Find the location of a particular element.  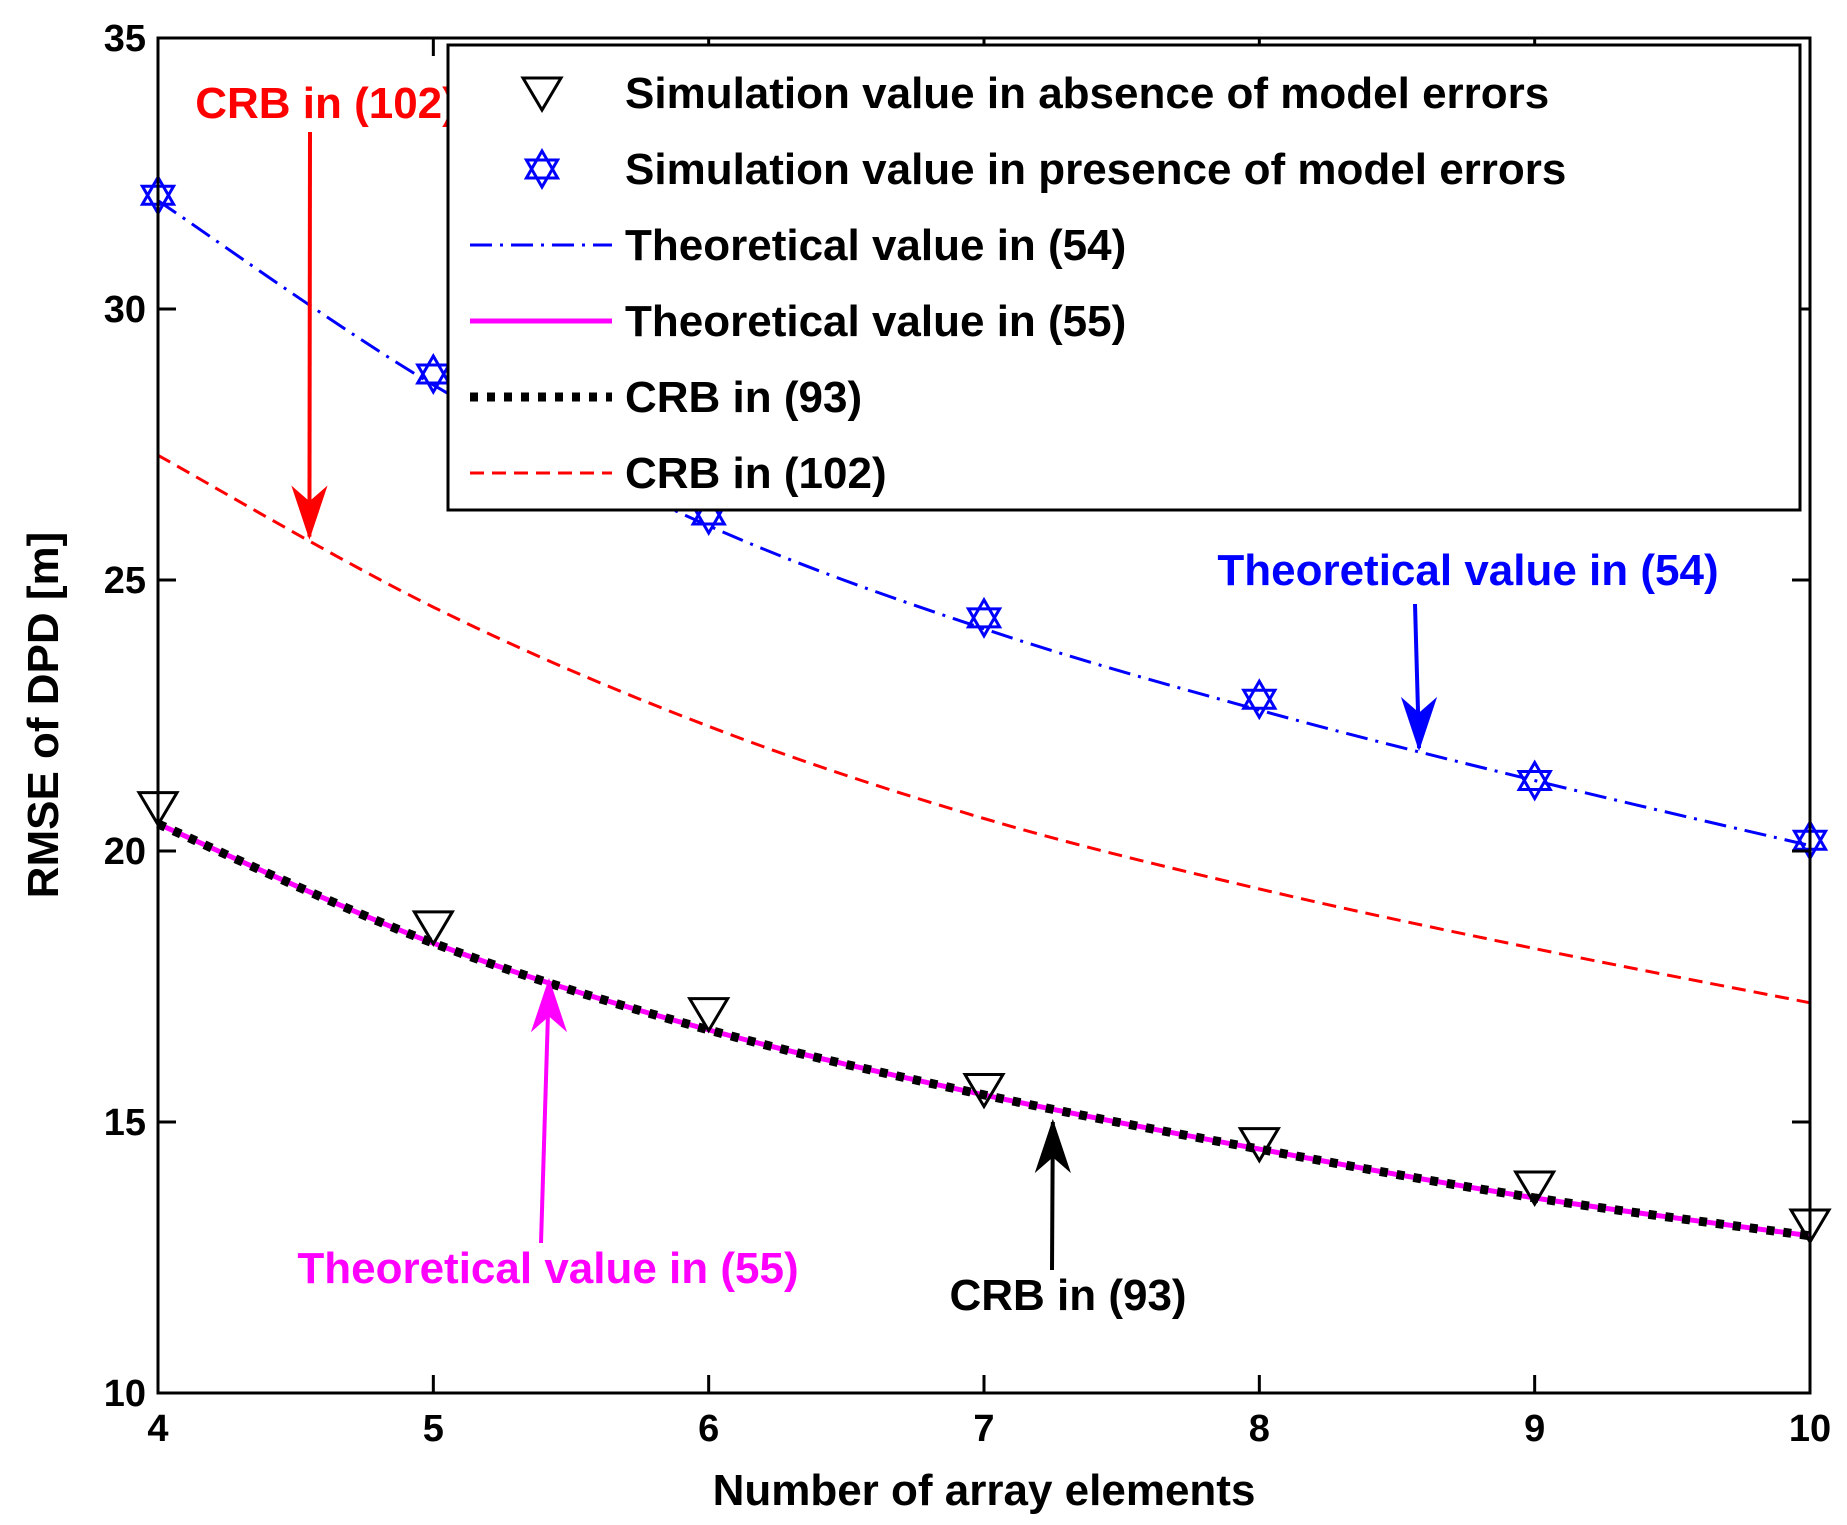

annotation-label-theo55: Theoretical value in (55) is located at coordinates (547, 1268).